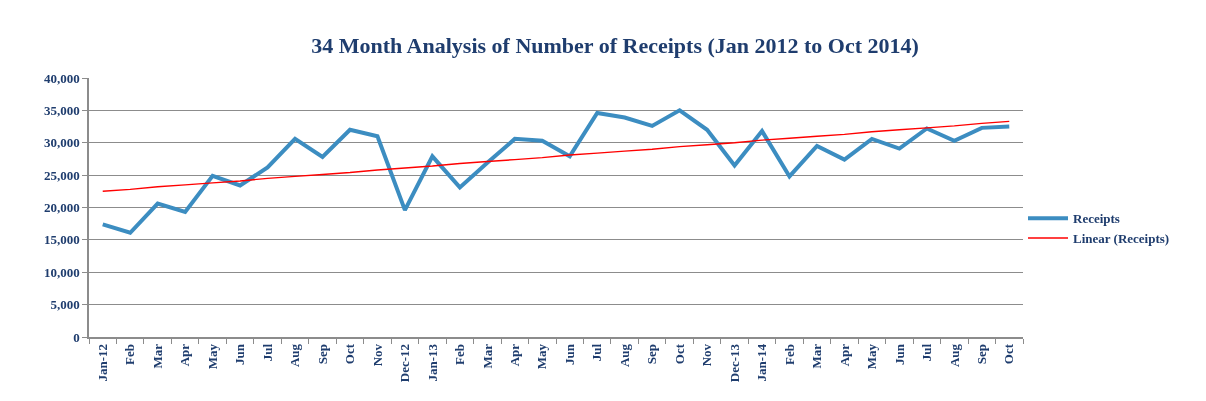 Image resolution: width=1206 pixels, height=401 pixels. I want to click on legend-label: Receipts, so click(1096, 219).